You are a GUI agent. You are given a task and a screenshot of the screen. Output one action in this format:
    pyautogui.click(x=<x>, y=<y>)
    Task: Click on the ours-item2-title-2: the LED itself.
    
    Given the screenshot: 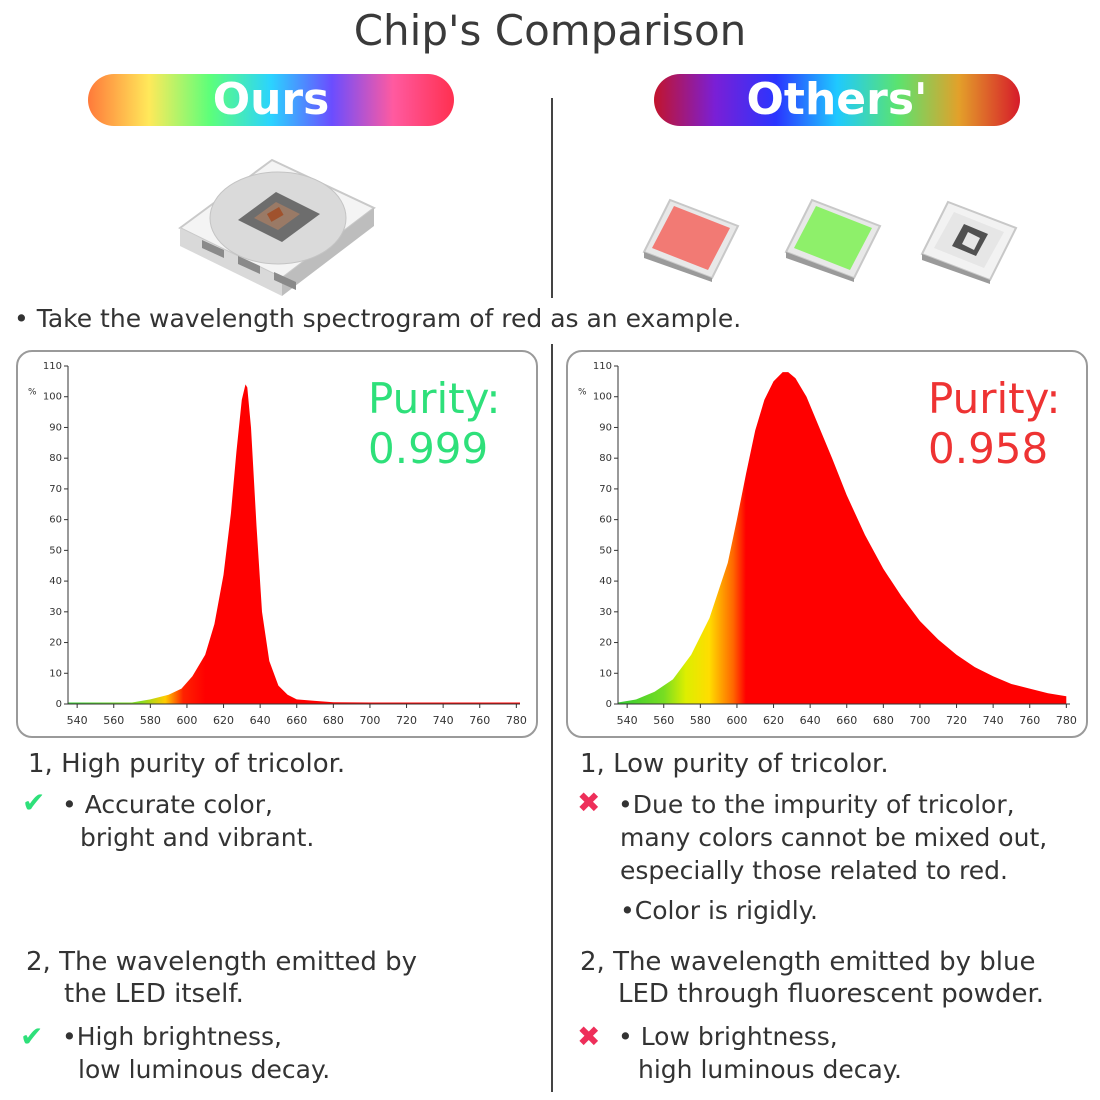 What is the action you would take?
    pyautogui.click(x=154, y=994)
    